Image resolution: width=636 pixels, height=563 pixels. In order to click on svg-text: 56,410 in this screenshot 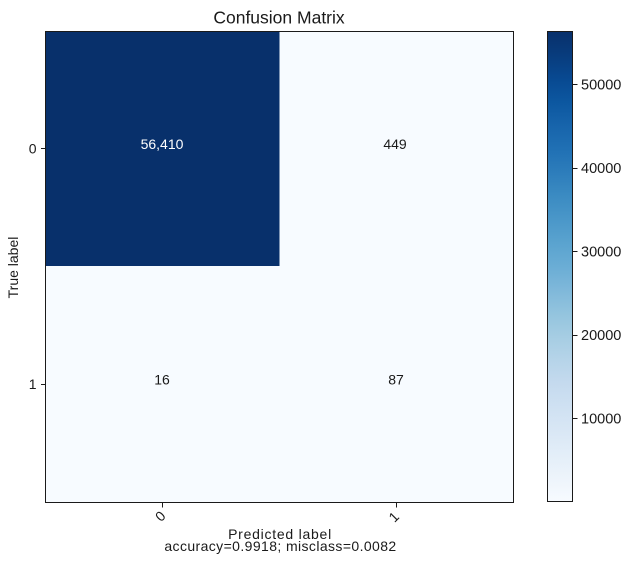, I will do `click(162, 144)`.